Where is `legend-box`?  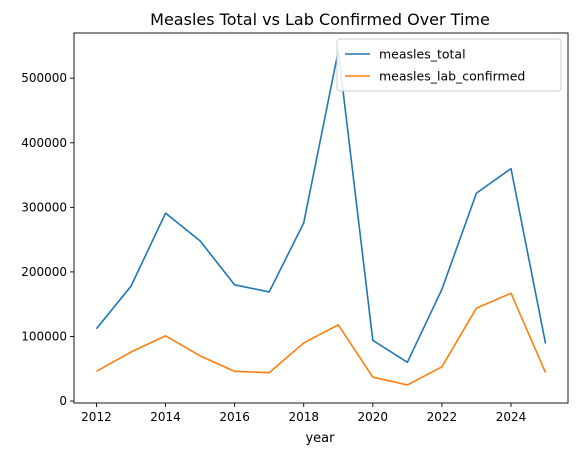 legend-box is located at coordinates (449, 65).